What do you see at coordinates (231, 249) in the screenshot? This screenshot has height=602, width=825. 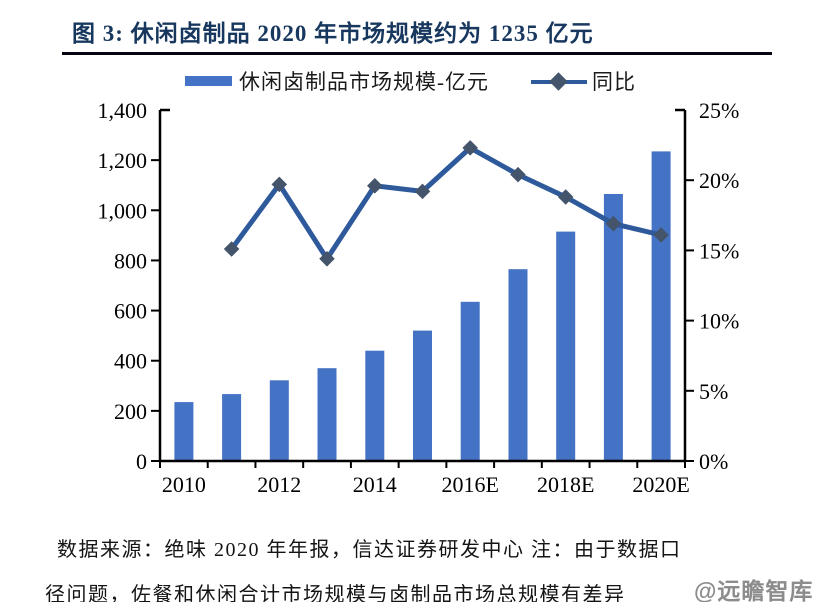 I see `yoy-marker-2011` at bounding box center [231, 249].